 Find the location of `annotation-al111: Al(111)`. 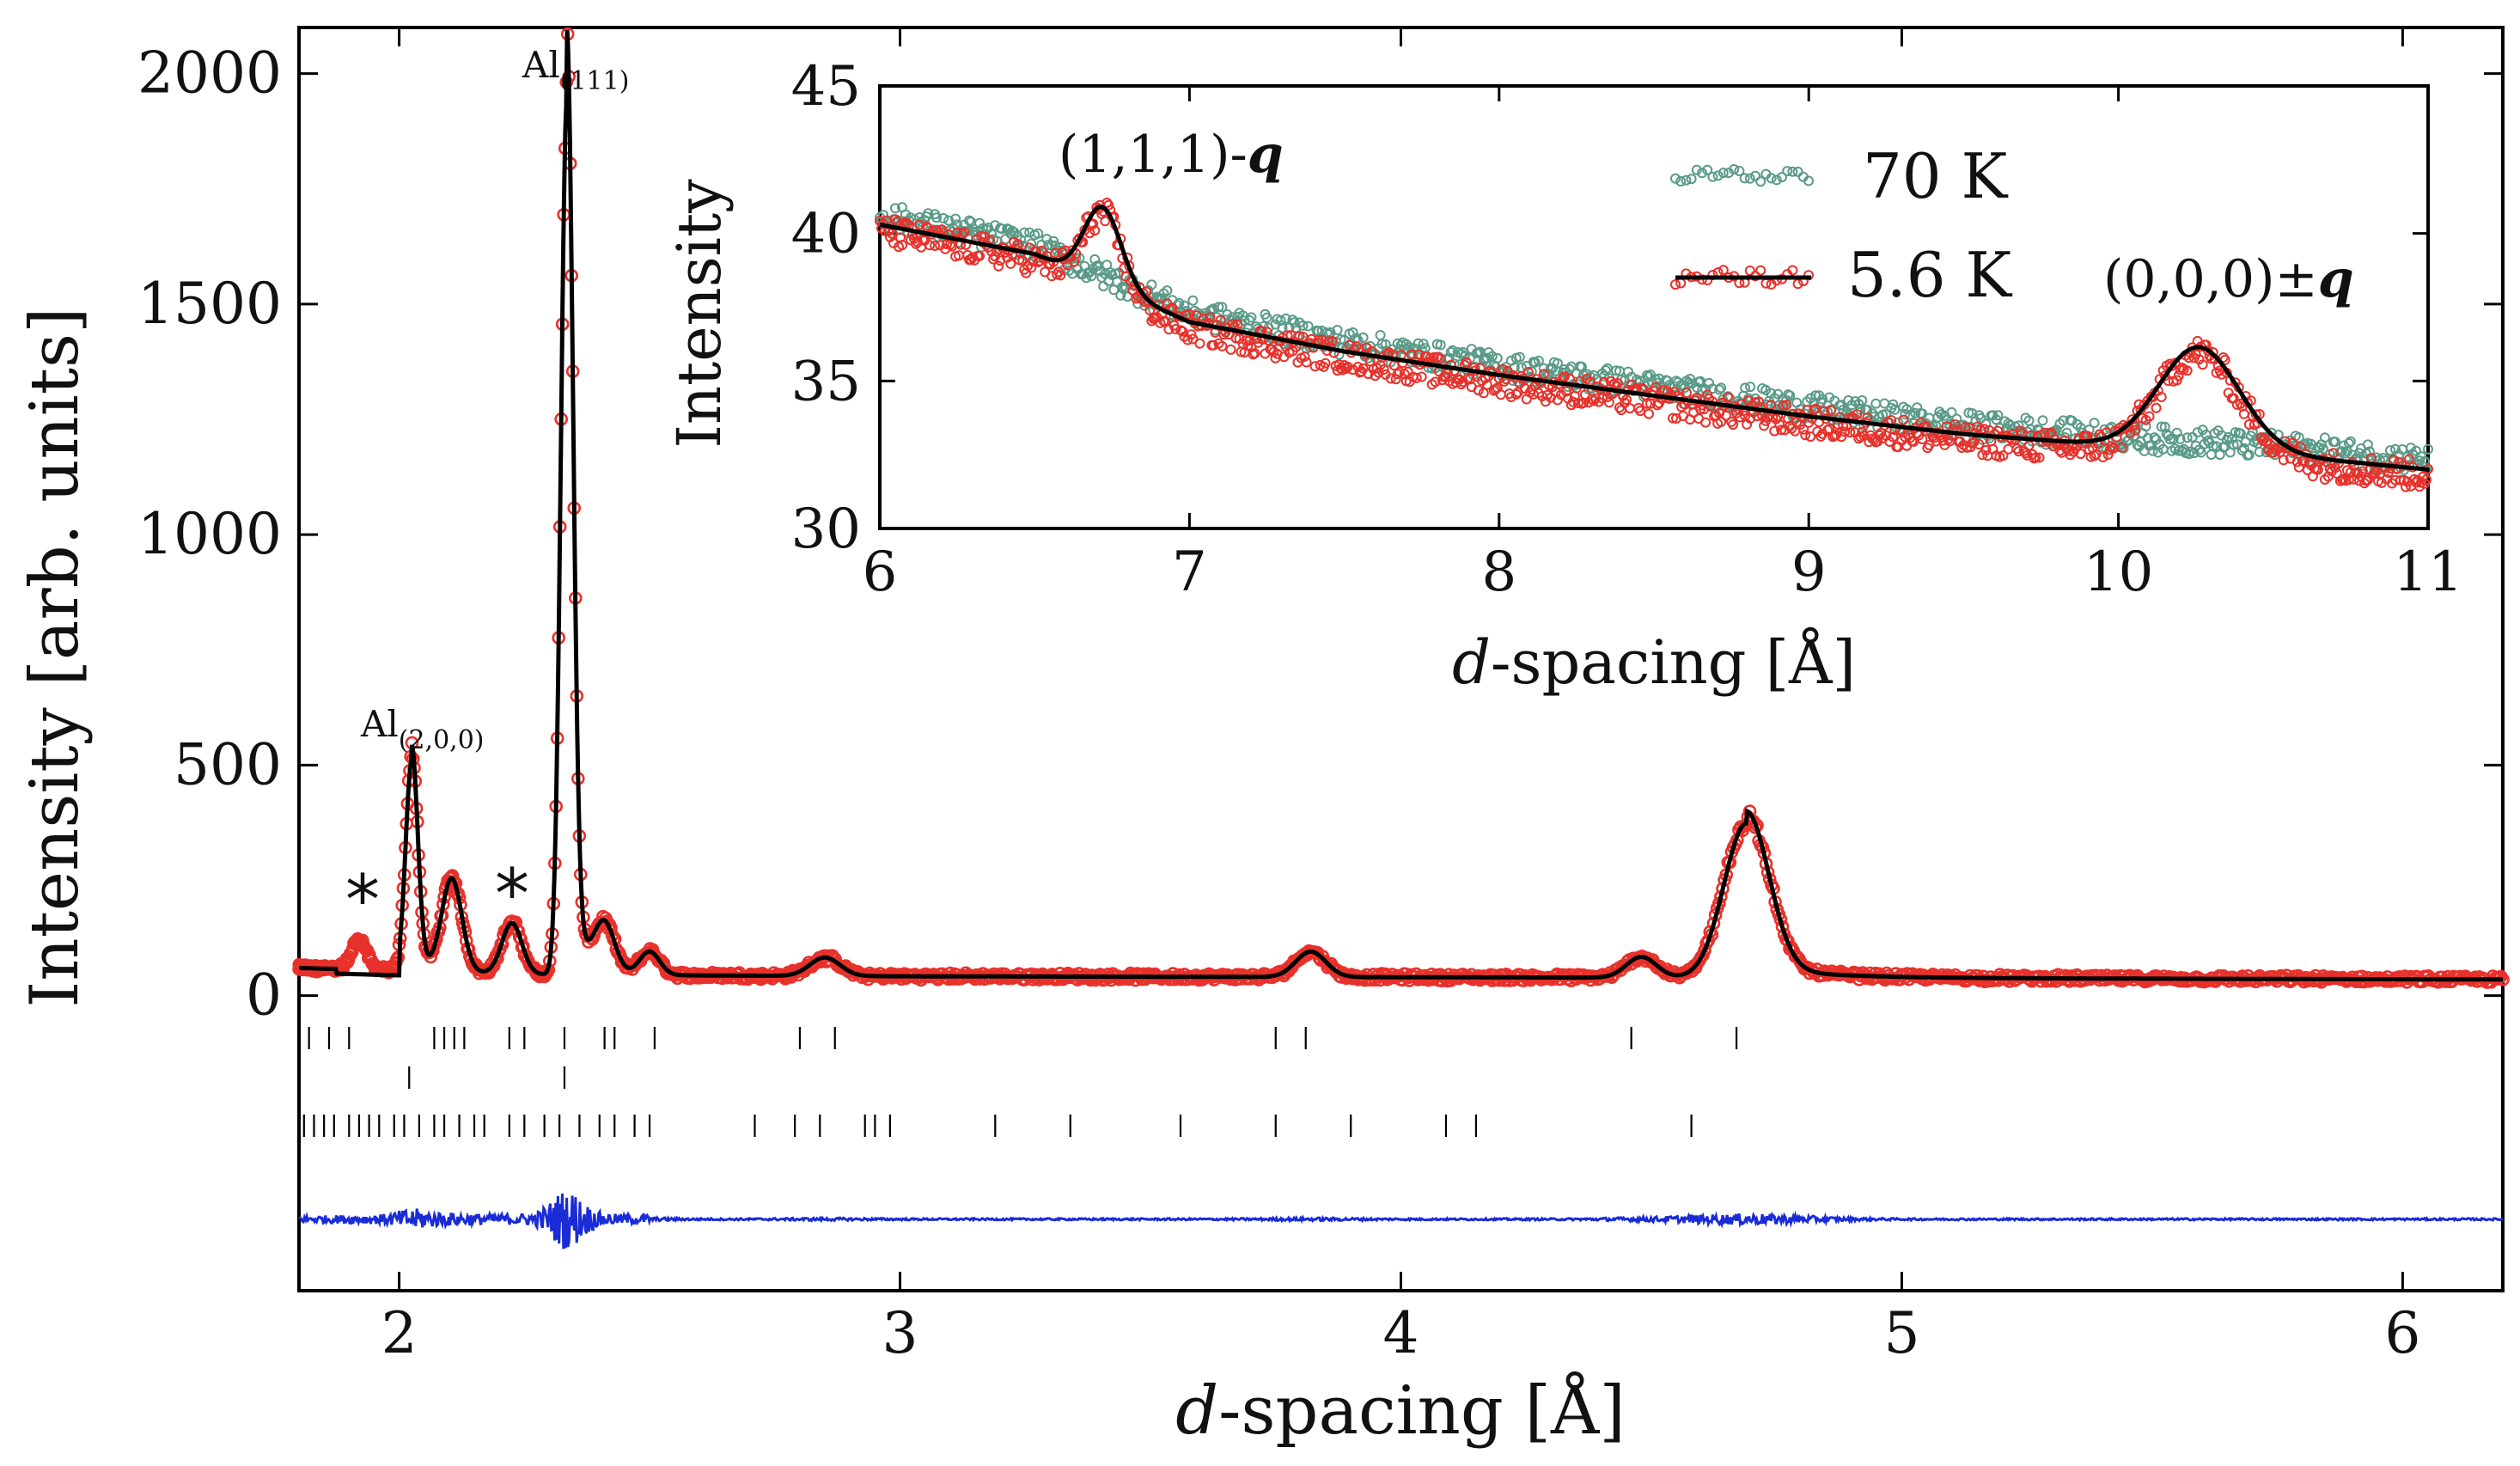

annotation-al111: Al(111) is located at coordinates (575, 70).